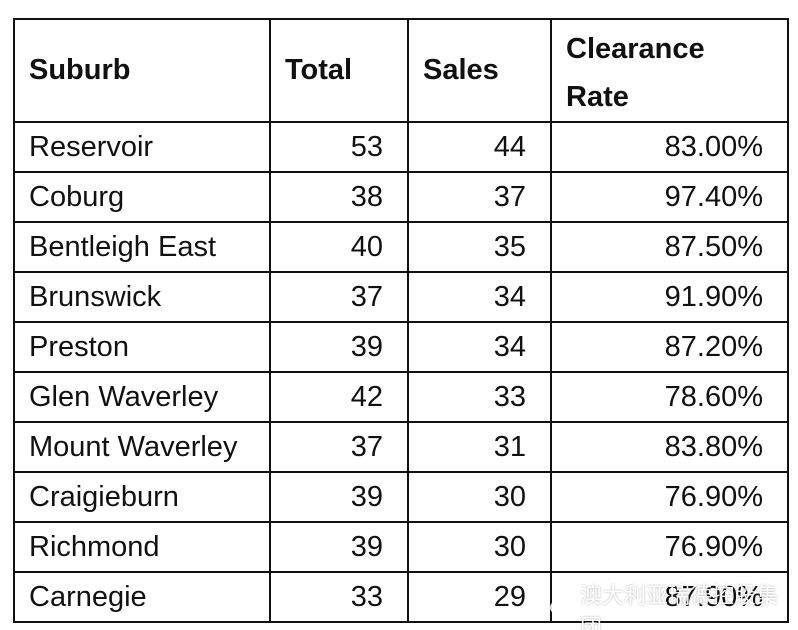 The height and width of the screenshot is (630, 798). Describe the element at coordinates (669, 197) in the screenshot. I see `cell-clearance-rate: 97.40%` at that location.